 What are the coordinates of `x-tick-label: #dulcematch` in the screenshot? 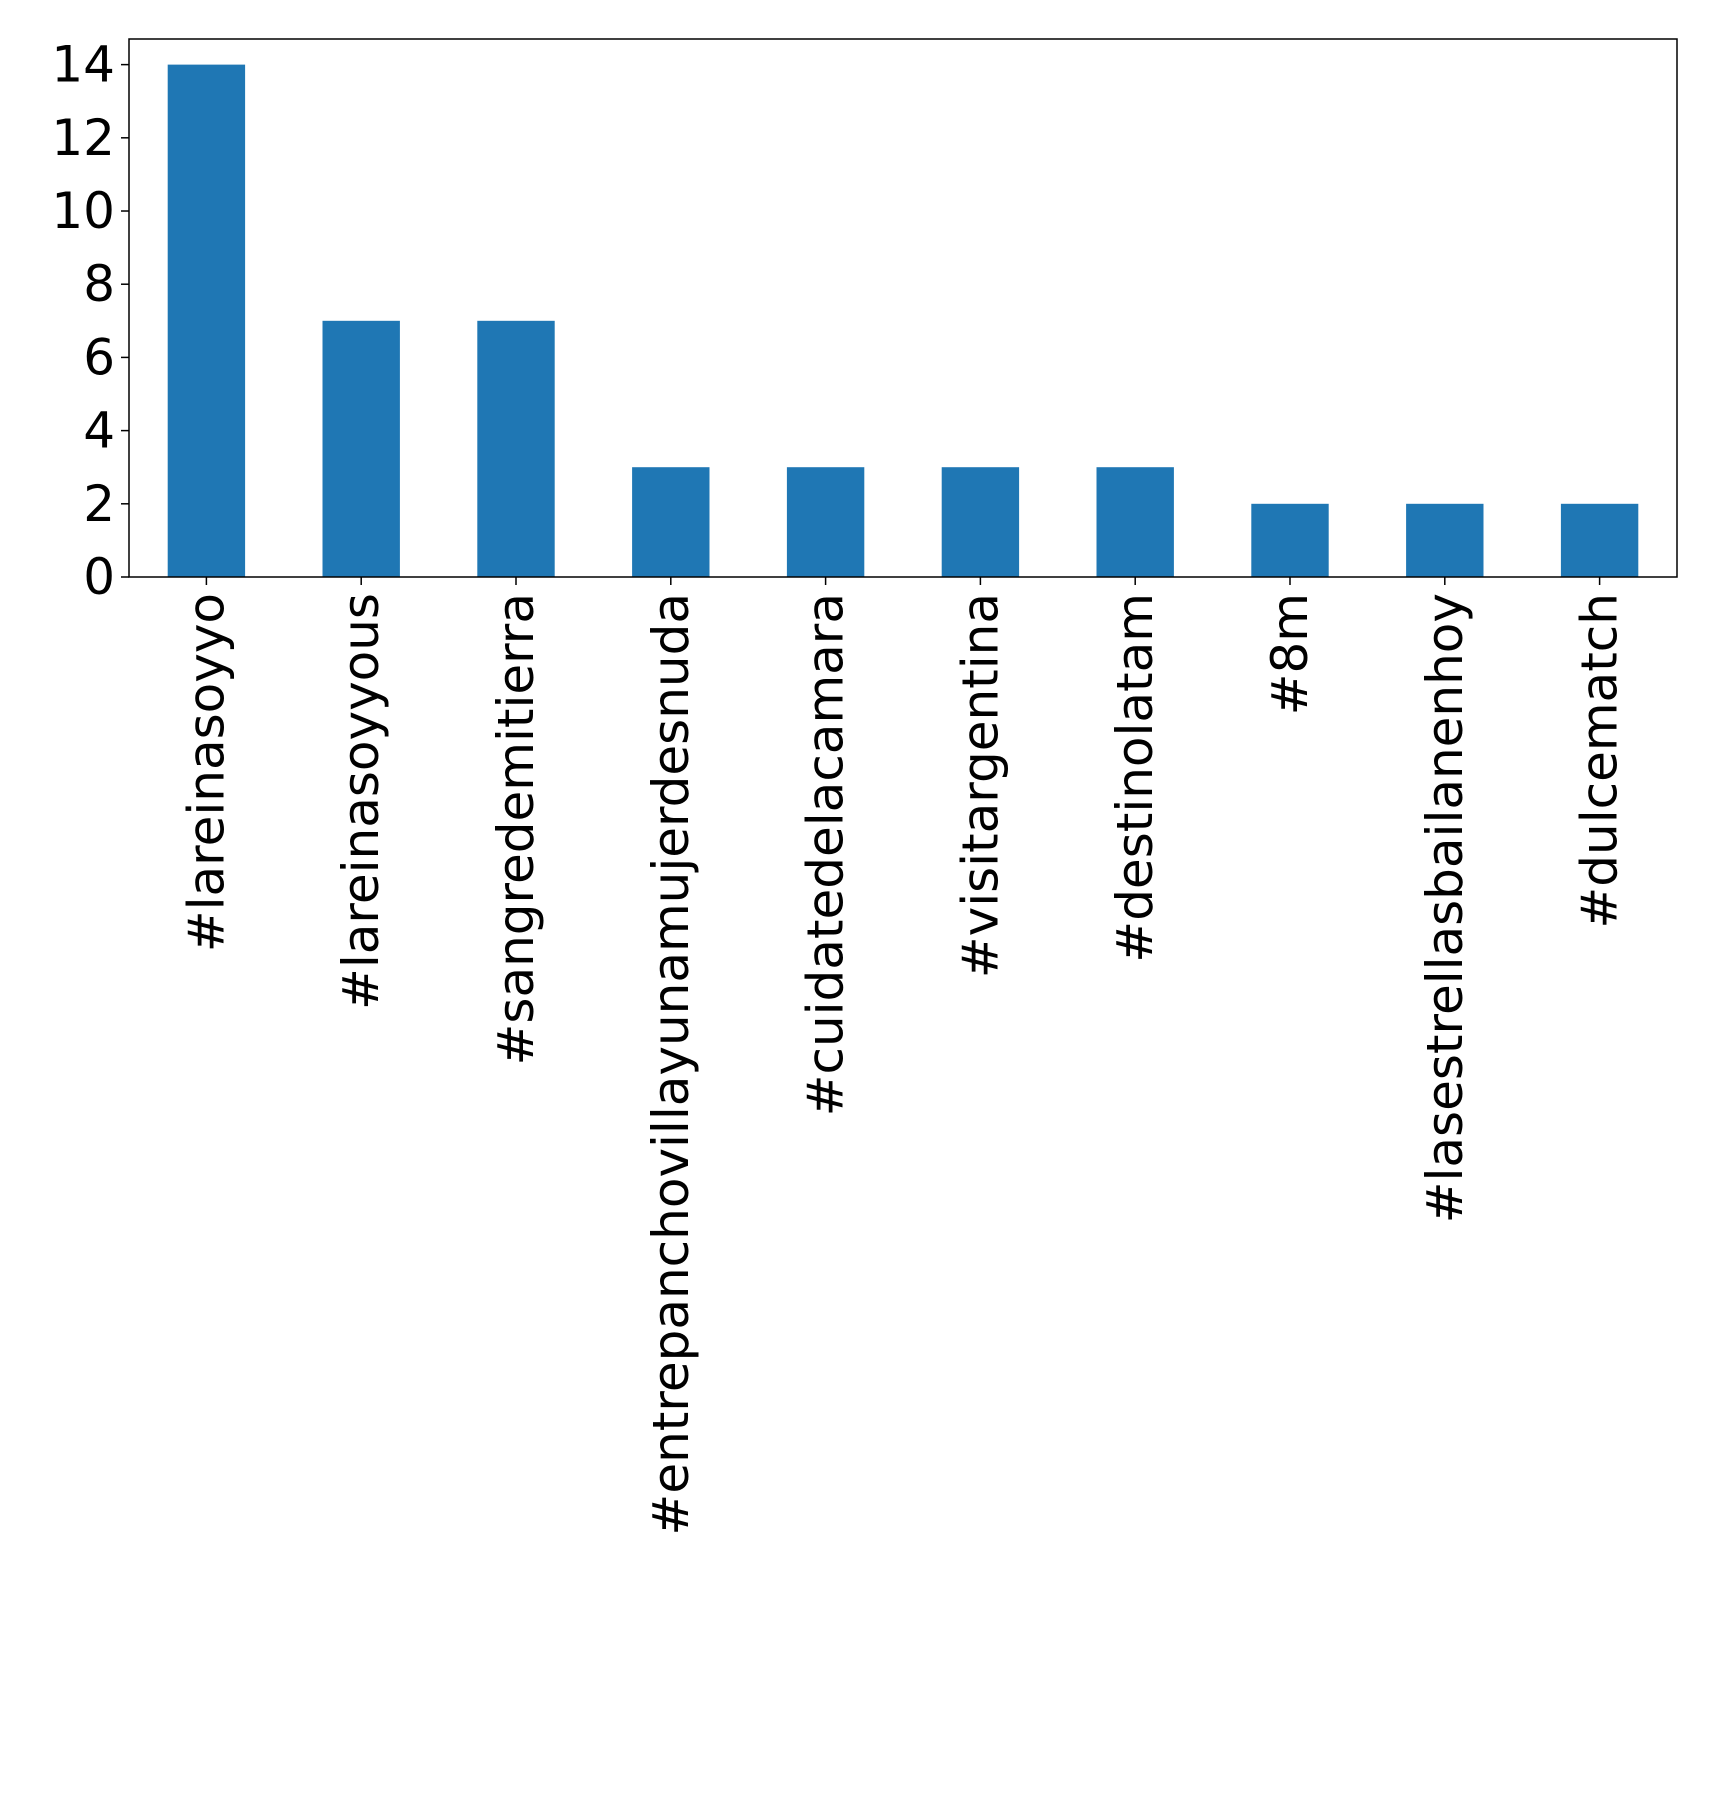 It's located at (1600, 761).